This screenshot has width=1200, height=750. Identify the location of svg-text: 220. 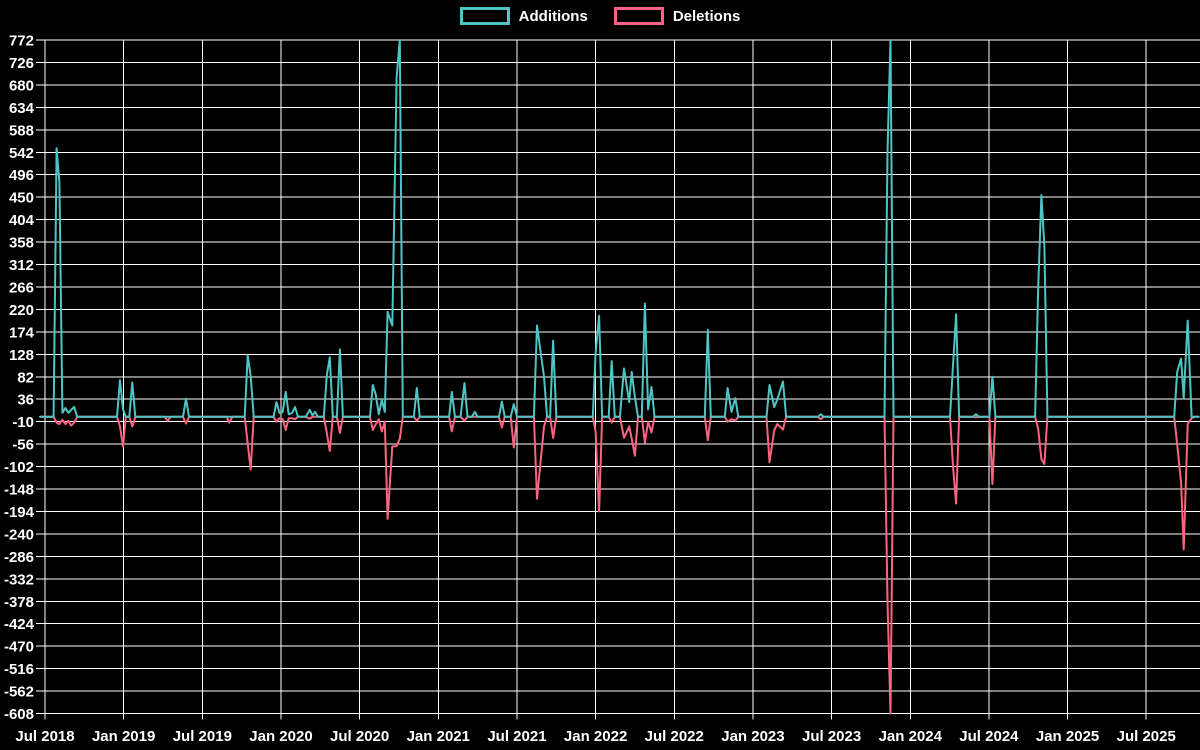
(21, 310).